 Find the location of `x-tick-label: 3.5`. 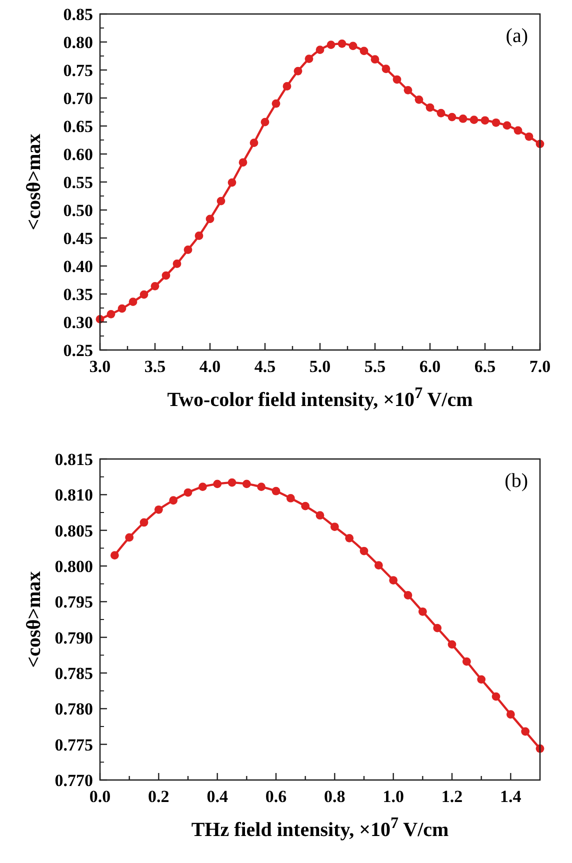

x-tick-label: 3.5 is located at coordinates (155, 366).